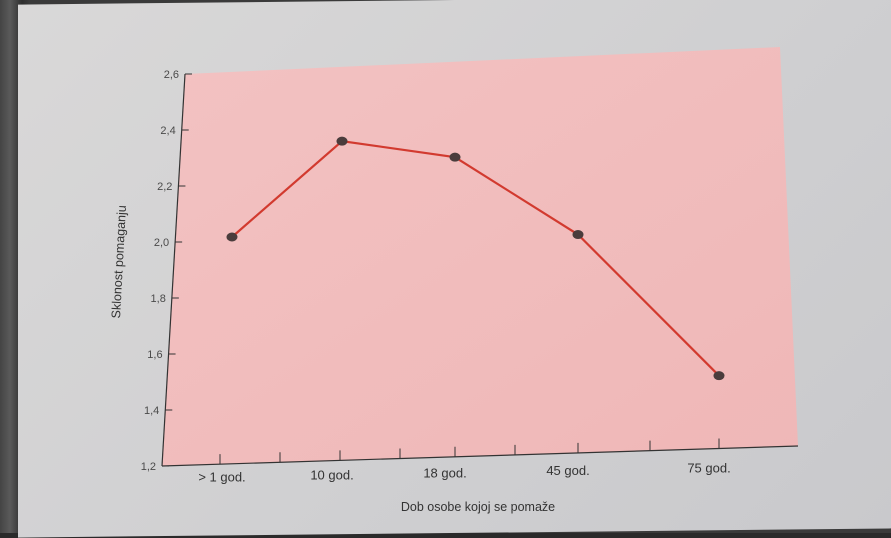 The image size is (891, 538). I want to click on x-ticks: > 1 god. 10 god. 18 god. 45 god. 75 god., so click(464, 461).